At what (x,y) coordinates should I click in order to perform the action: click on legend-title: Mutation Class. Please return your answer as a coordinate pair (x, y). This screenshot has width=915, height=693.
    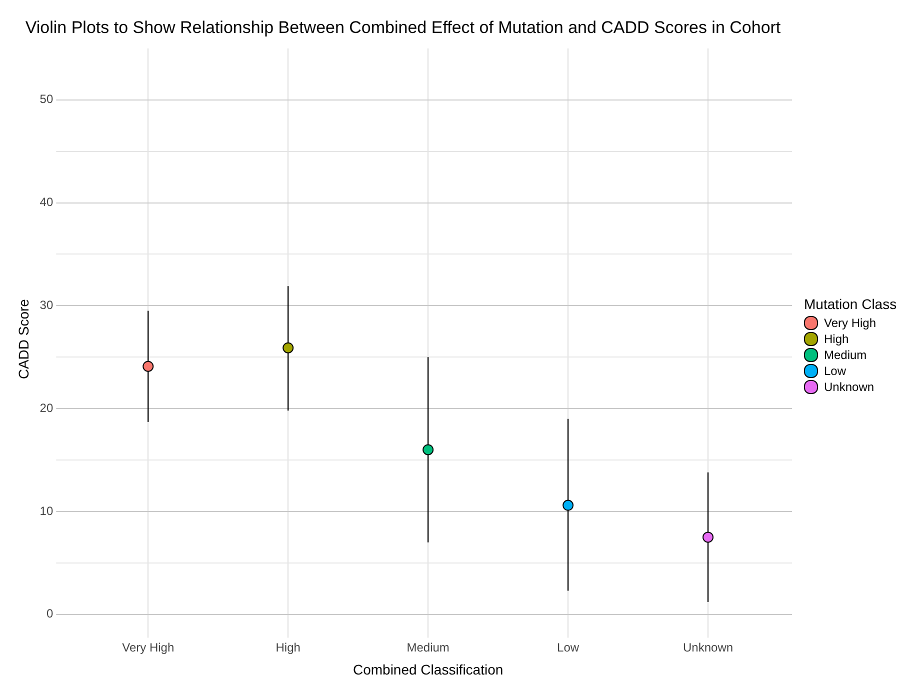
    Looking at the image, I should click on (850, 304).